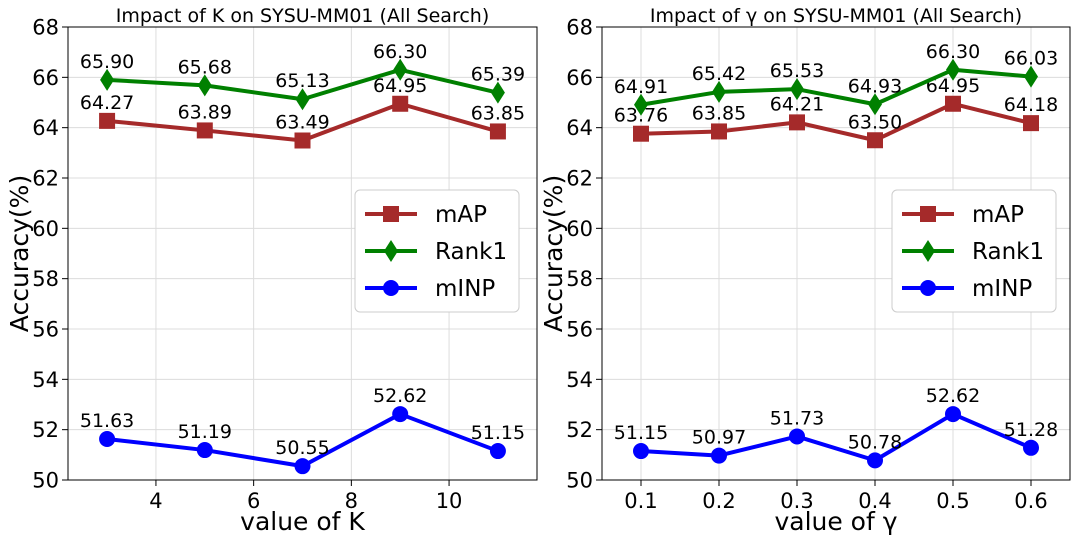 Image resolution: width=1080 pixels, height=540 pixels. Describe the element at coordinates (719, 74) in the screenshot. I see `data-label-rank1: 65.42` at that location.